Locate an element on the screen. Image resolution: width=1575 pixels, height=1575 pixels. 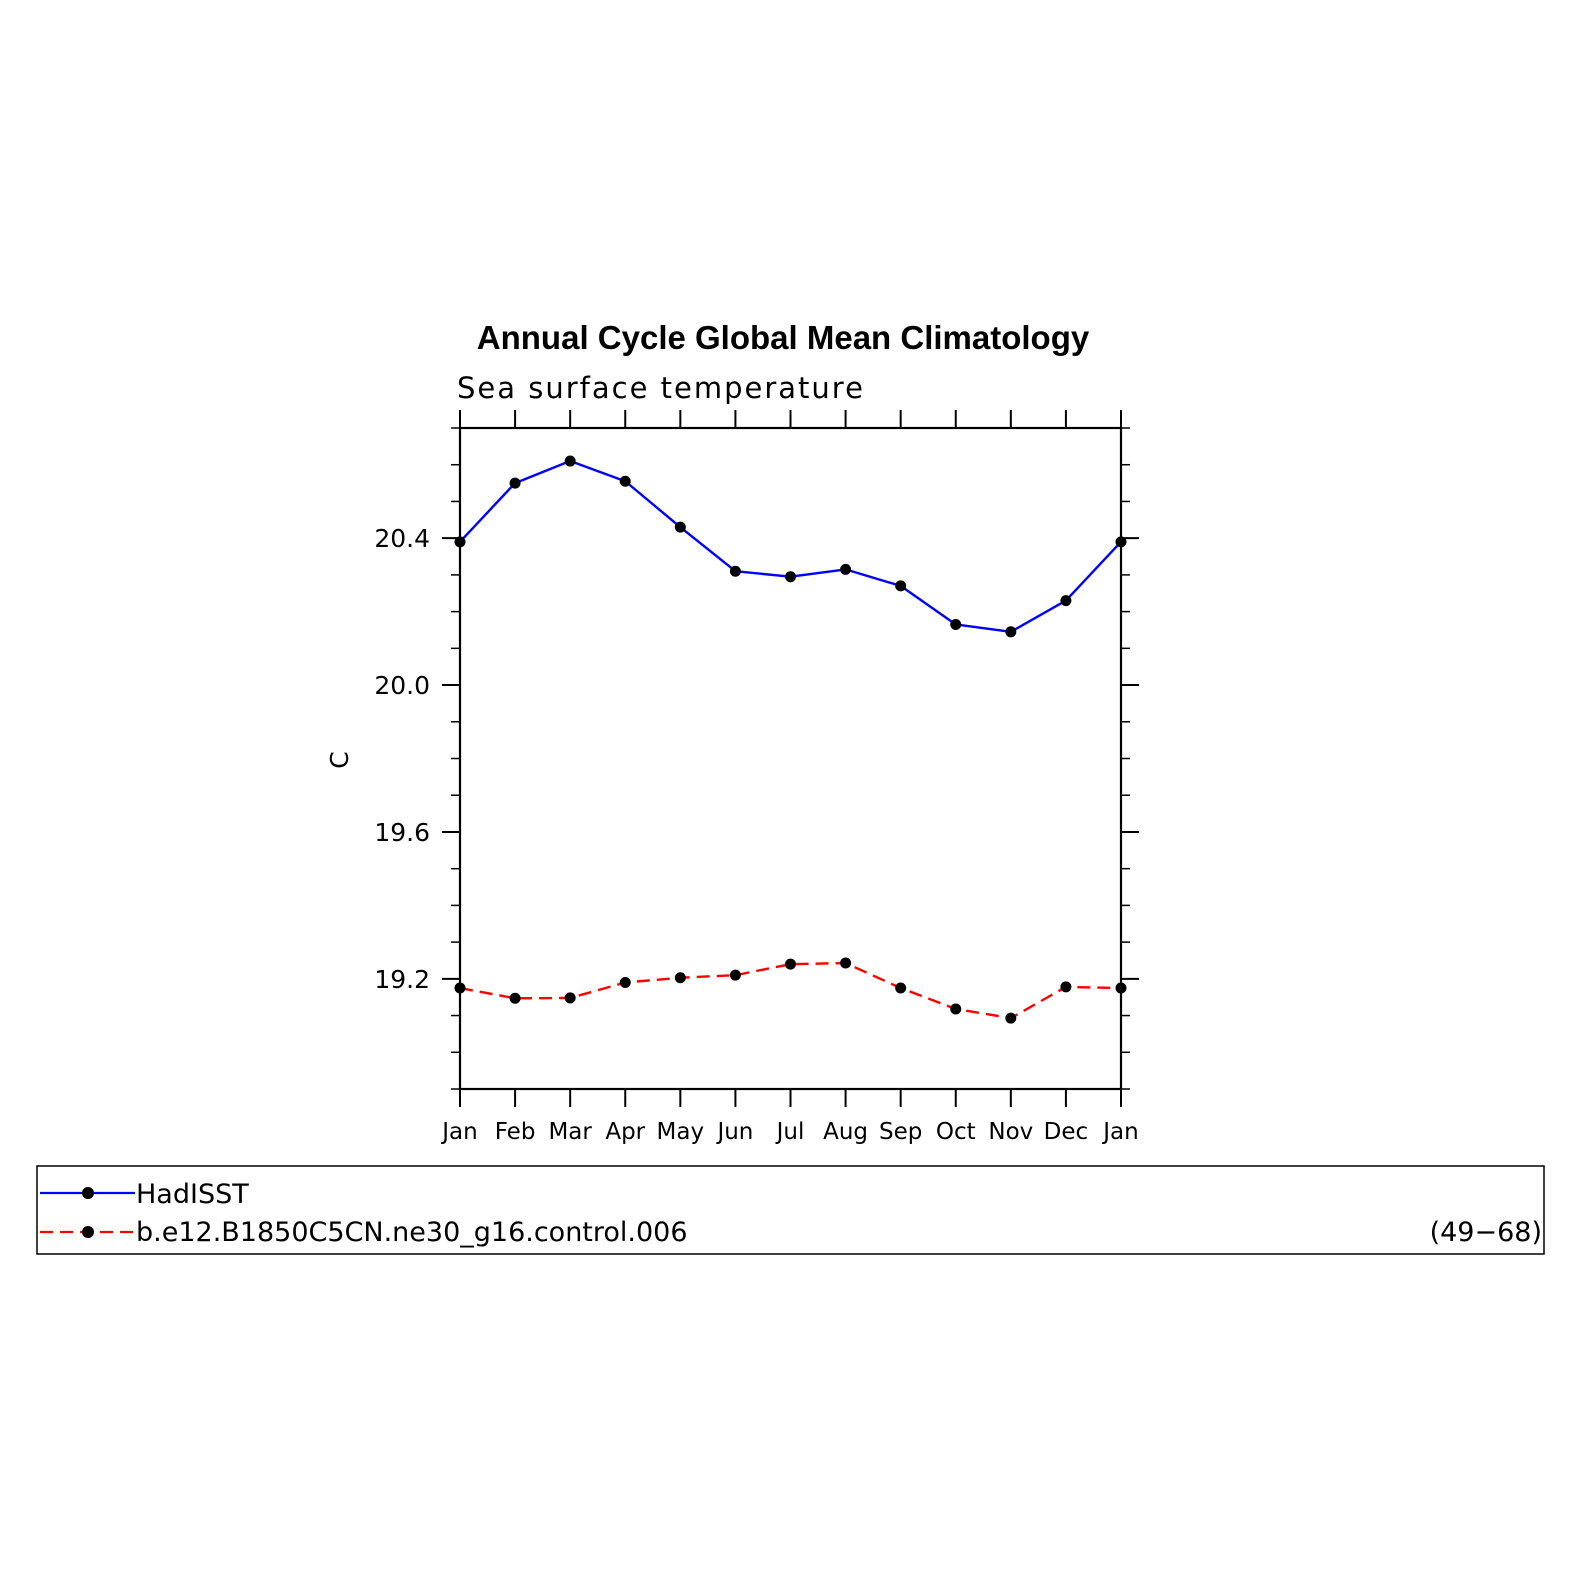
legend-box is located at coordinates (790, 1210).